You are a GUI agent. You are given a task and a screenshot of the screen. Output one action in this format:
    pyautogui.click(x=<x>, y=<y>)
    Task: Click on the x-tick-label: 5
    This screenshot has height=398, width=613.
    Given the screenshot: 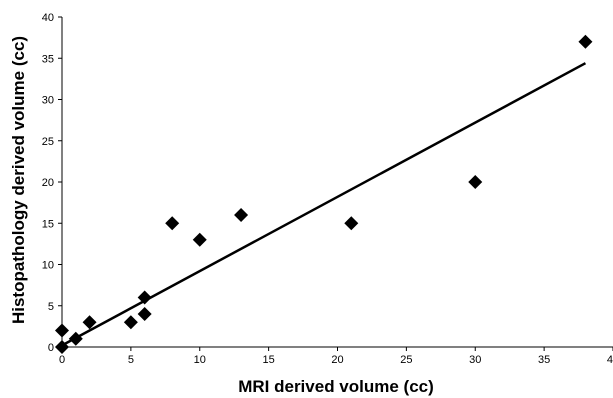 What is the action you would take?
    pyautogui.click(x=131, y=360)
    